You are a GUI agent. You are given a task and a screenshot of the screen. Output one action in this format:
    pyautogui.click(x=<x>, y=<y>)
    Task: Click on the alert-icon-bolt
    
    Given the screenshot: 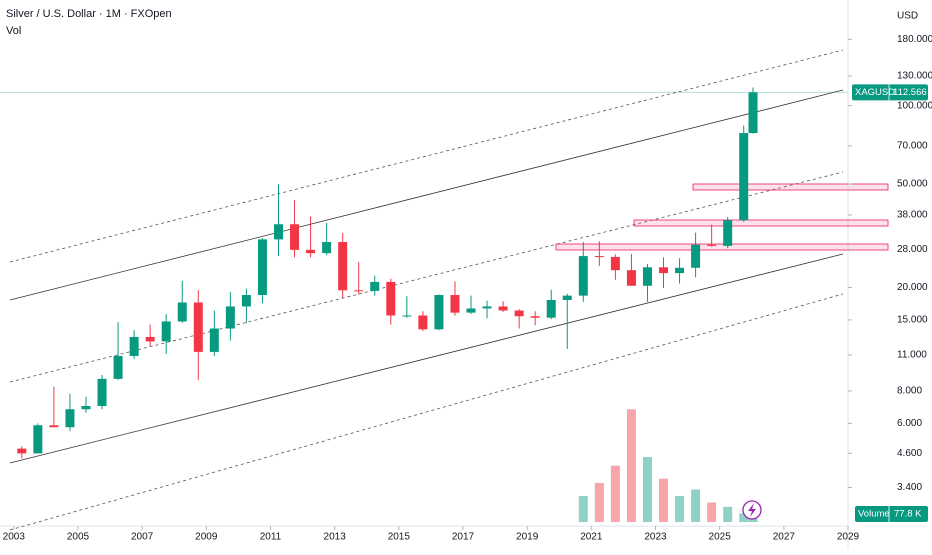 What is the action you would take?
    pyautogui.click(x=752, y=510)
    